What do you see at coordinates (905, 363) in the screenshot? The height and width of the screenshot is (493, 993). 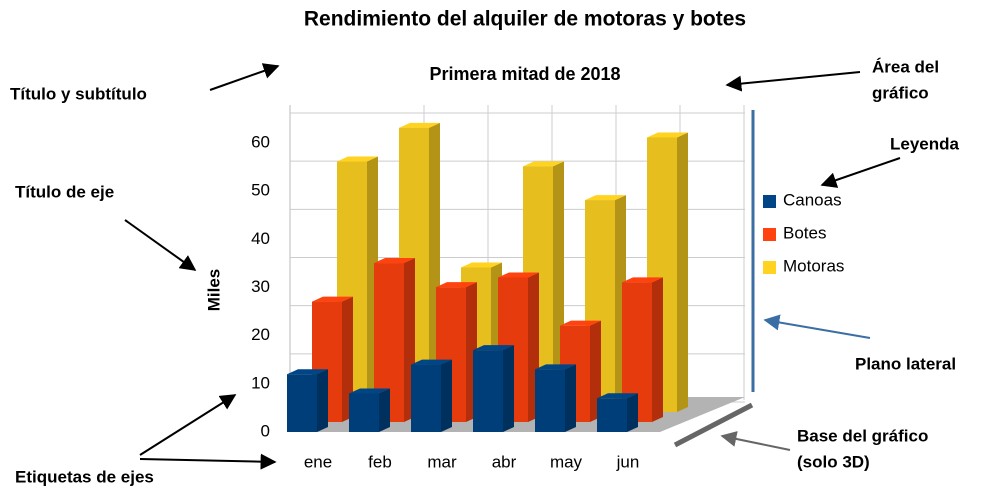 I see `annotation: Plano lateral` at bounding box center [905, 363].